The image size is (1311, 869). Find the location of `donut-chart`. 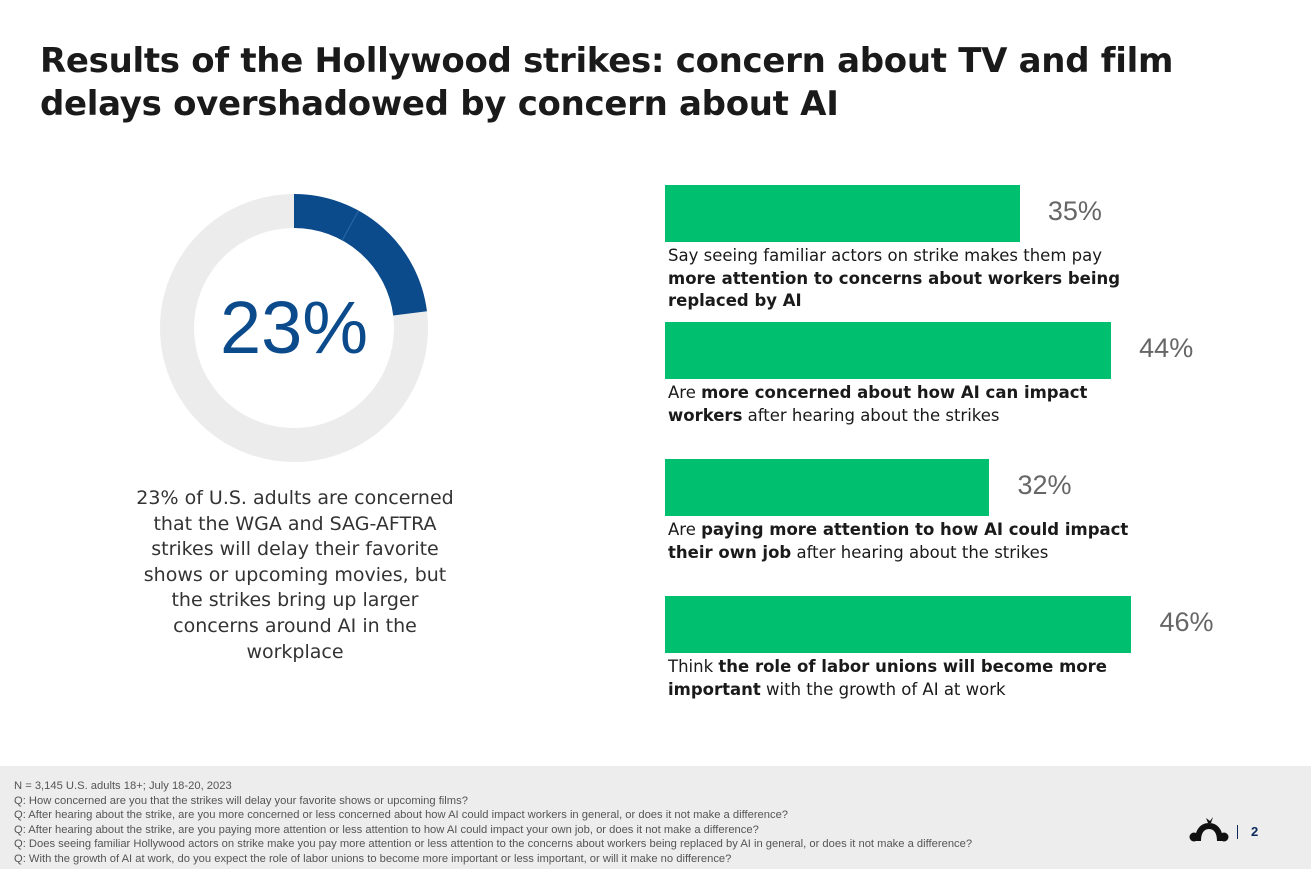

donut-chart is located at coordinates (294, 328).